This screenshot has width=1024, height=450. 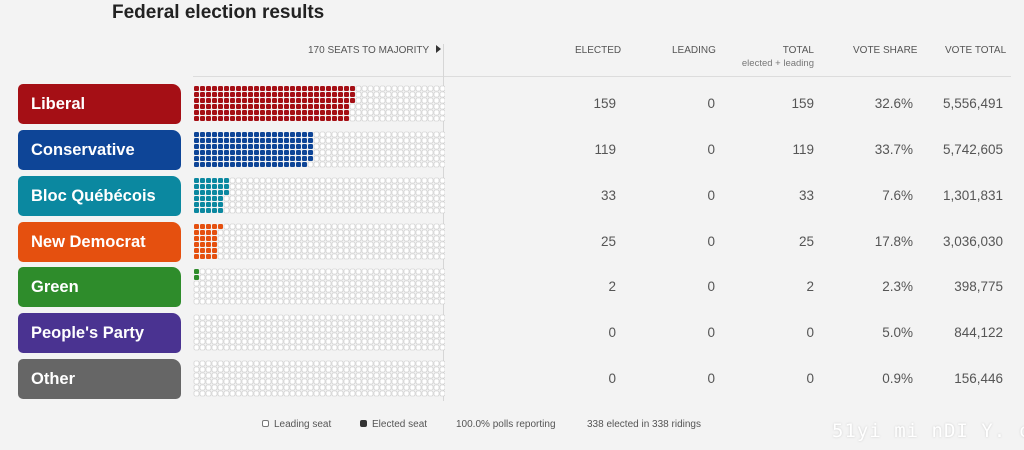 I want to click on table-row: Liberal 159 0 159 32.6% 5,556,491, so click(x=512, y=104).